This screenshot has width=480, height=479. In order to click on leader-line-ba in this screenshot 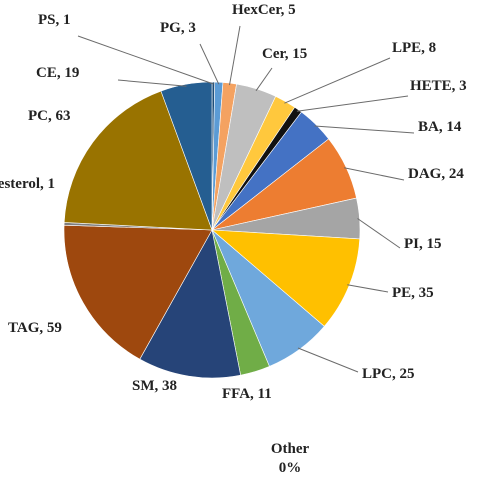, I will do `click(364, 129)`.